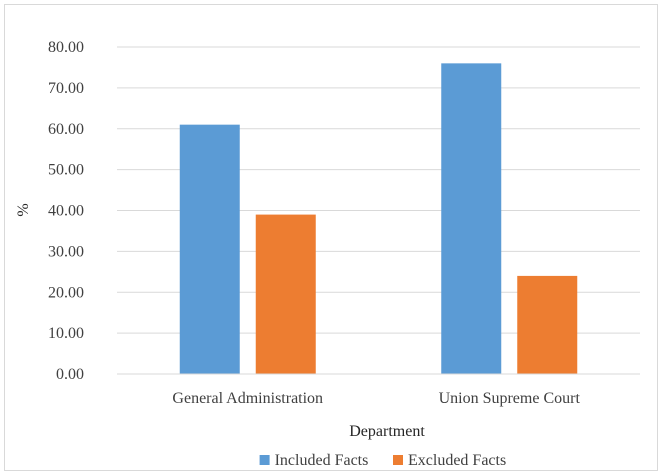  Describe the element at coordinates (247, 398) in the screenshot. I see `x-tick-label: General Administration` at that location.